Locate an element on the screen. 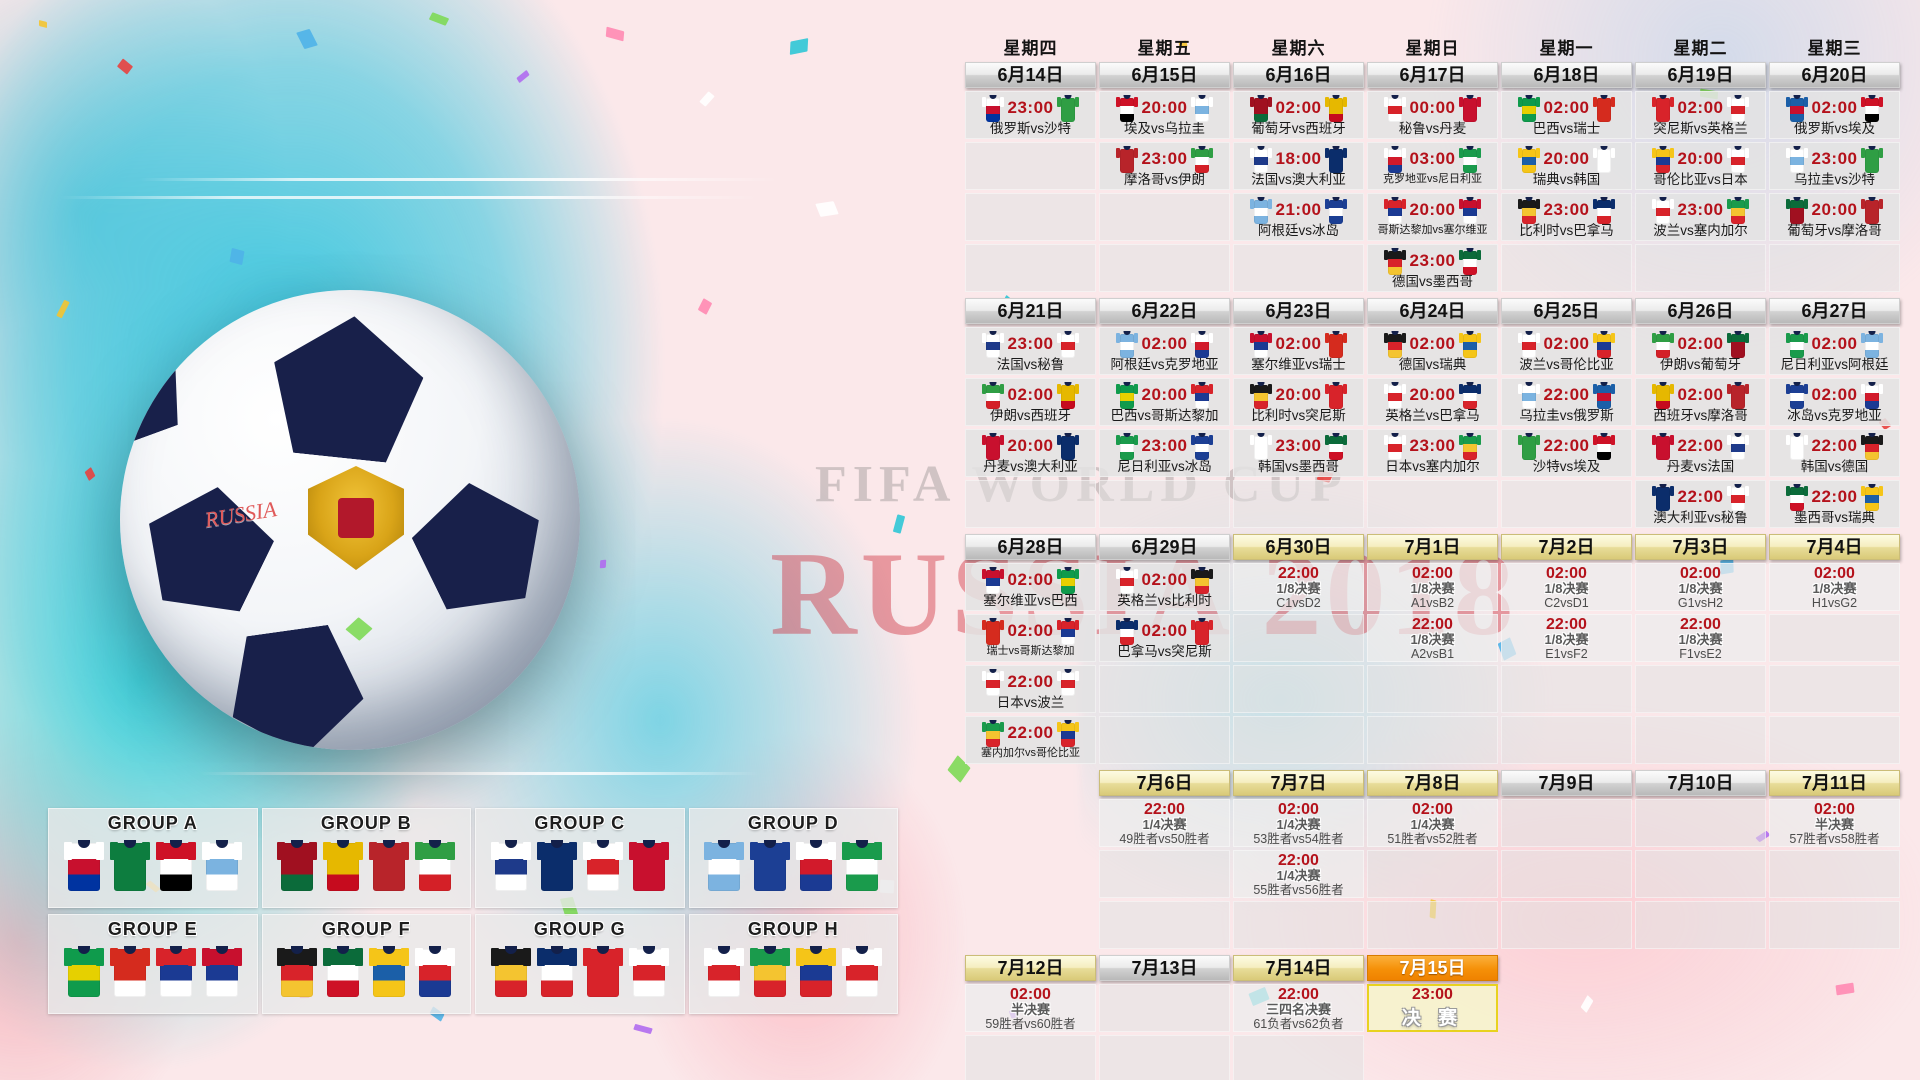 Image resolution: width=1920 pixels, height=1080 pixels. match-cell: 22:00 韩国vs德国 is located at coordinates (1834, 453).